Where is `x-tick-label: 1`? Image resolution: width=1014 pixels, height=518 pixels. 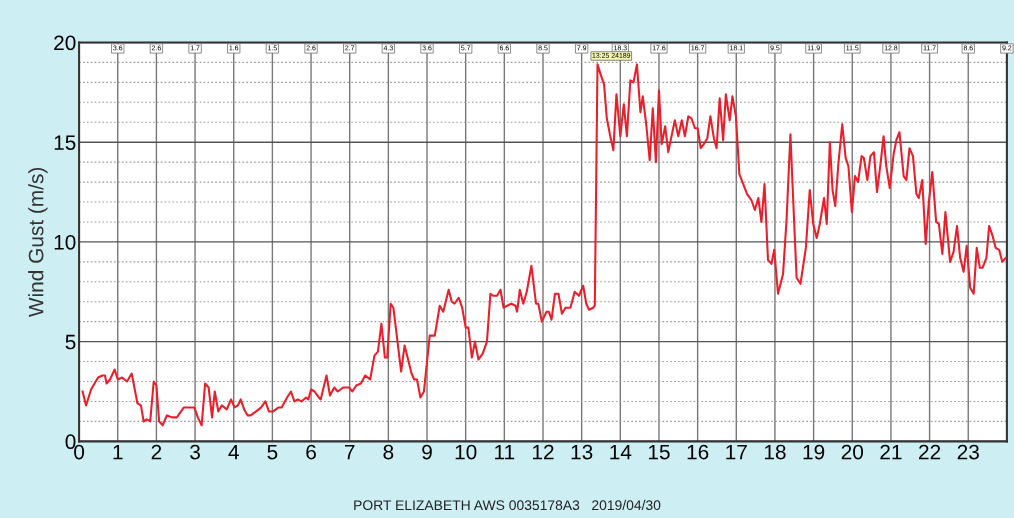 x-tick-label: 1 is located at coordinates (118, 452).